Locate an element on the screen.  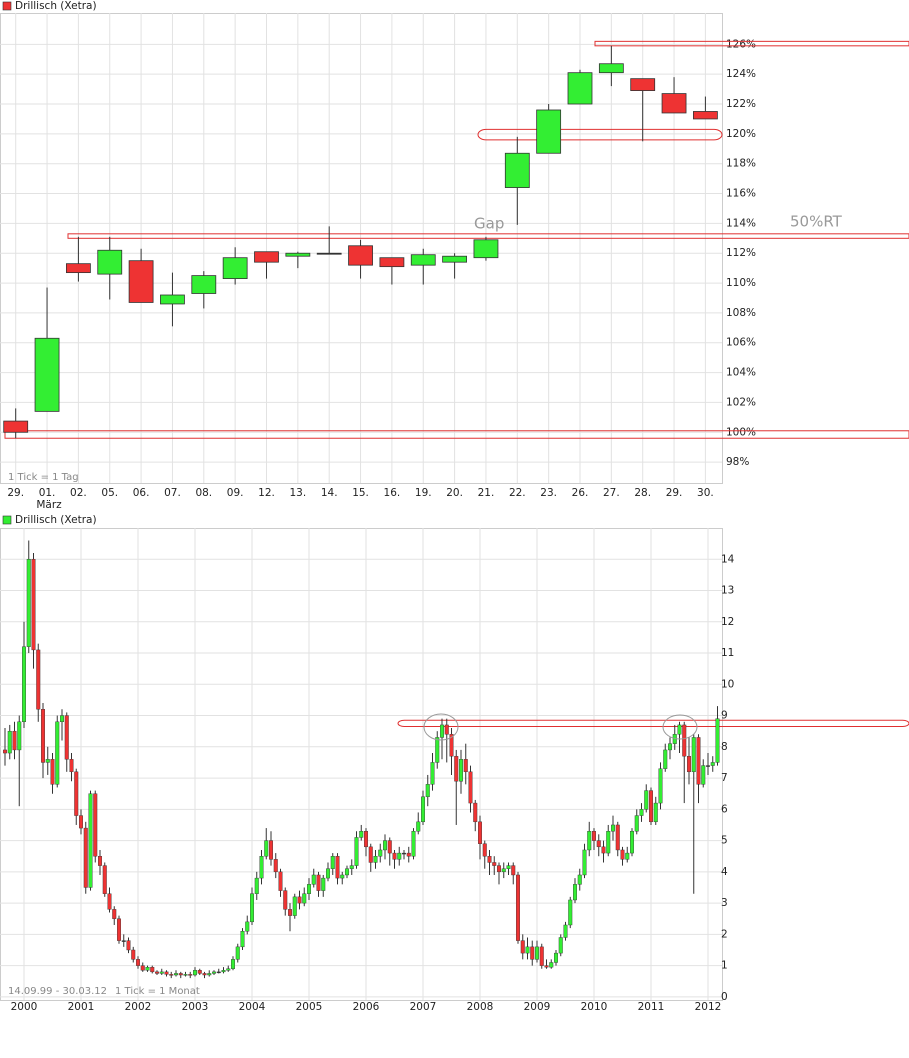
y-tick-label: 106% is located at coordinates (741, 343).